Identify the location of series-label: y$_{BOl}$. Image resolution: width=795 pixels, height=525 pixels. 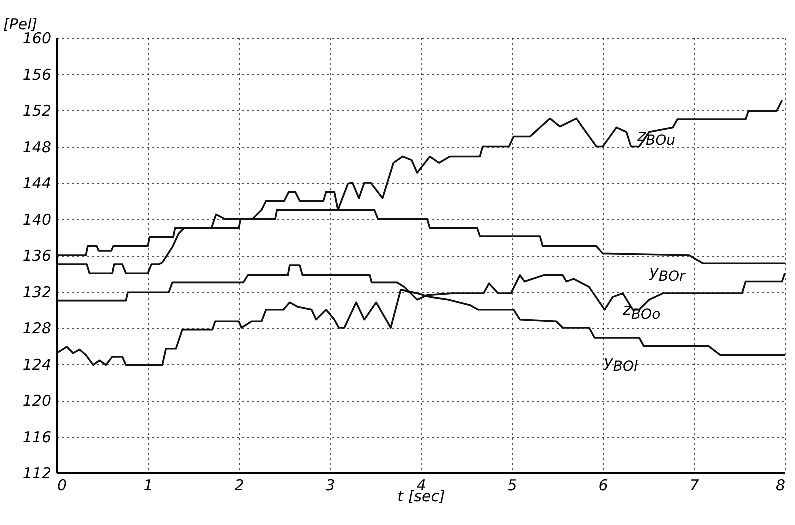
(621, 364).